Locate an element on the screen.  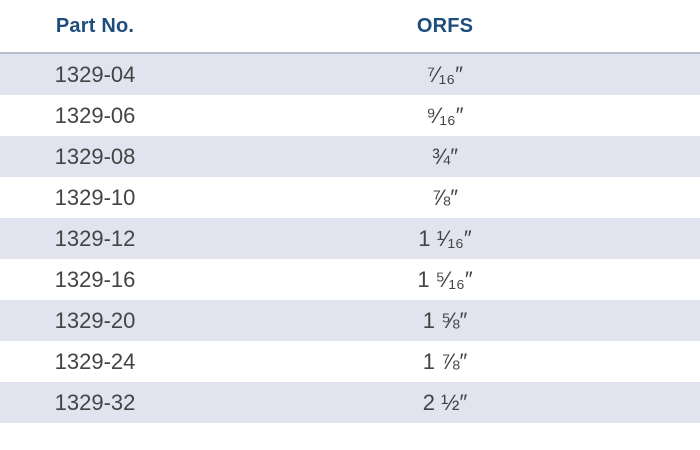
orfs-cell: ¾″ is located at coordinates (445, 156).